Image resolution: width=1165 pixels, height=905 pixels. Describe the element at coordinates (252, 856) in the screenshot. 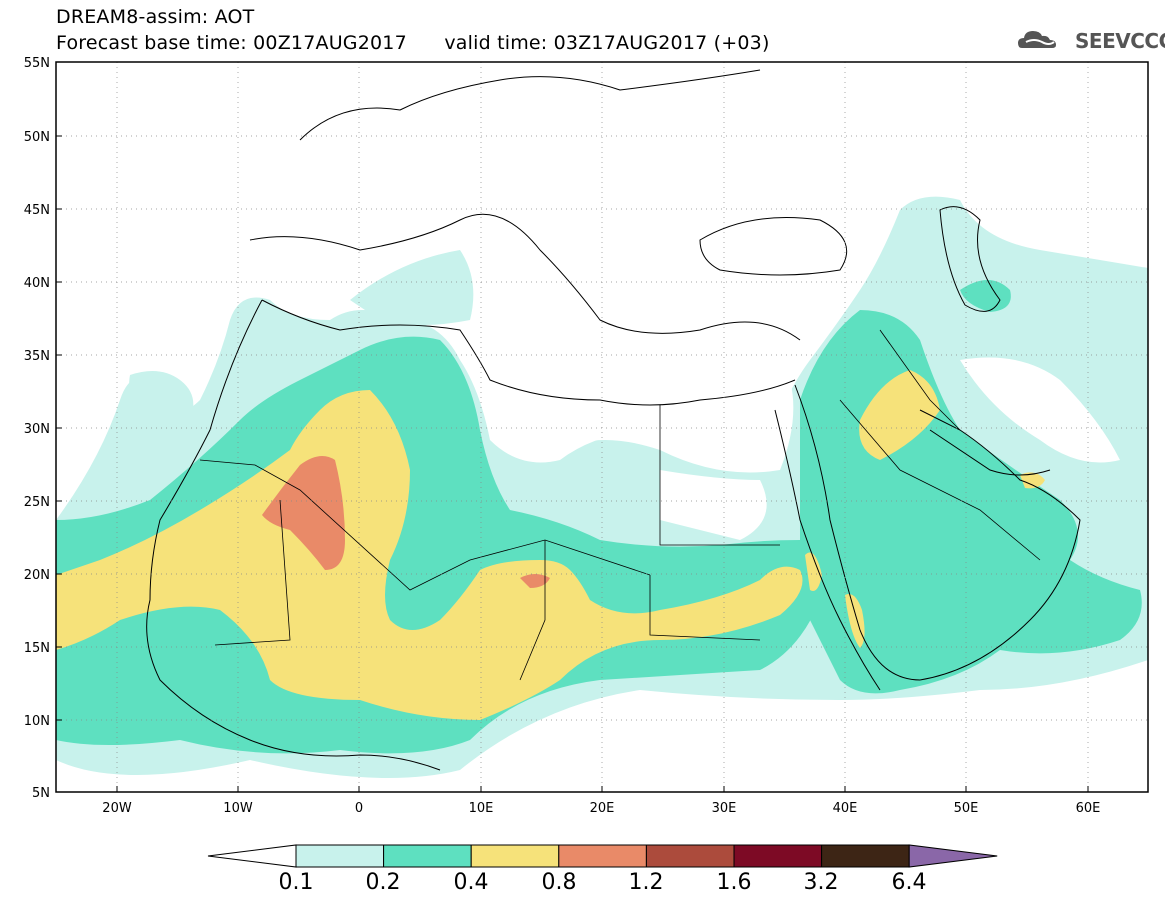

I see `colorbar-under-arrow` at that location.